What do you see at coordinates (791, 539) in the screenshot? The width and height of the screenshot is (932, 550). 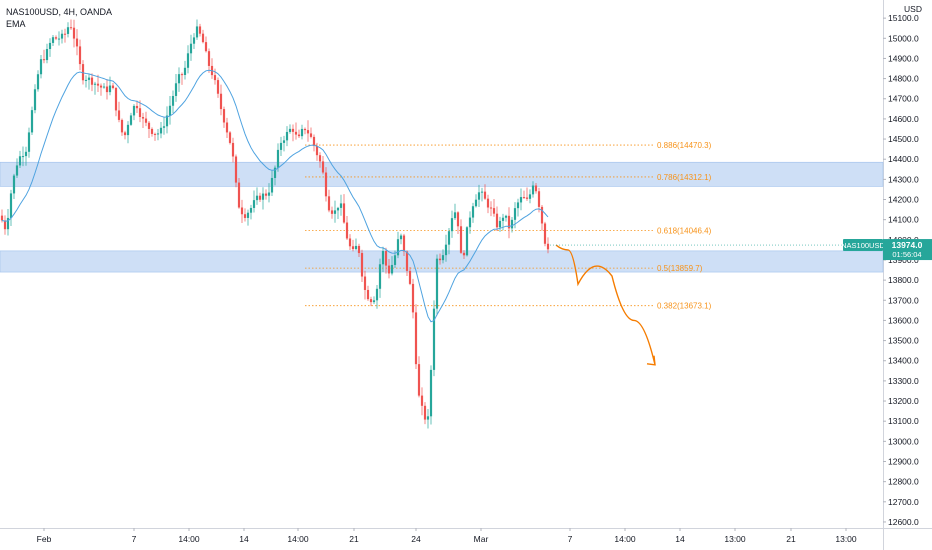 I see `time-tick-label: 21` at bounding box center [791, 539].